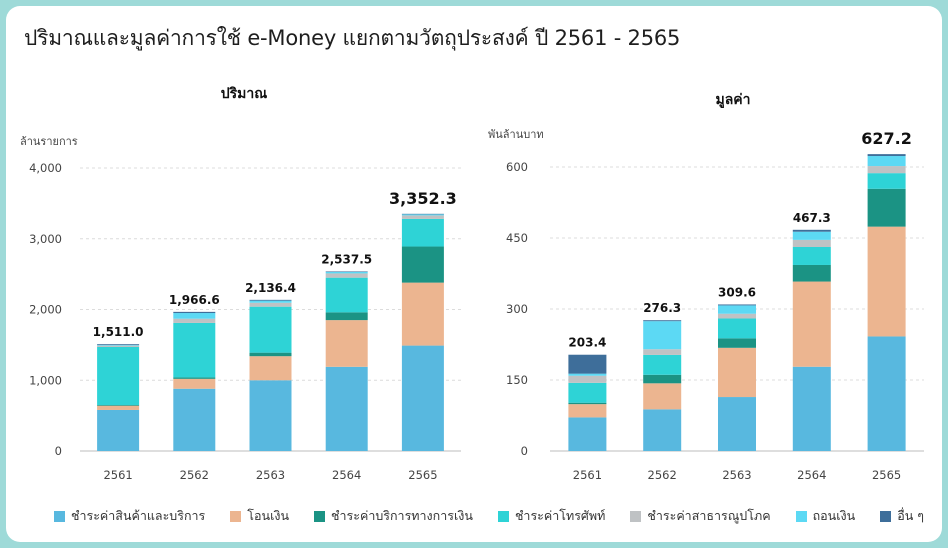  What do you see at coordinates (517, 380) in the screenshot?
I see `y-tick-label: 150` at bounding box center [517, 380].